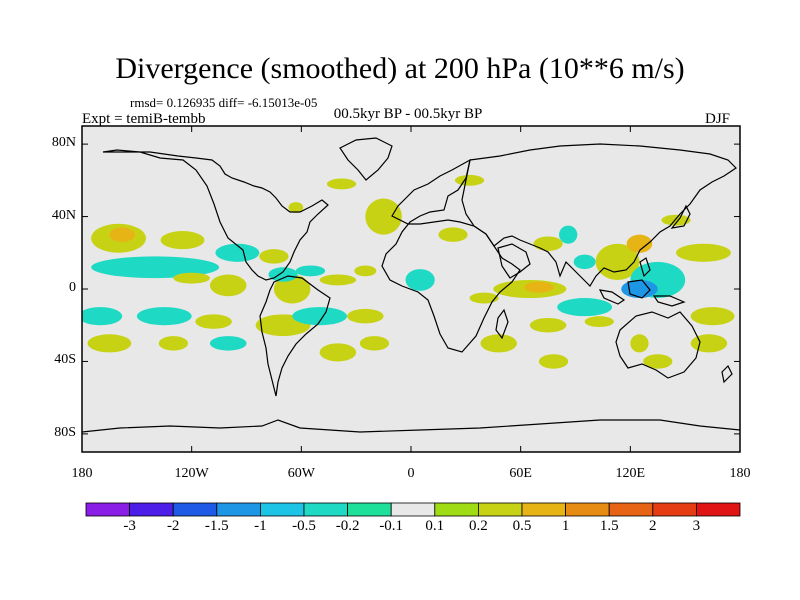 The height and width of the screenshot is (600, 800). Describe the element at coordinates (718, 119) in the screenshot. I see `season-label: DJF` at that location.